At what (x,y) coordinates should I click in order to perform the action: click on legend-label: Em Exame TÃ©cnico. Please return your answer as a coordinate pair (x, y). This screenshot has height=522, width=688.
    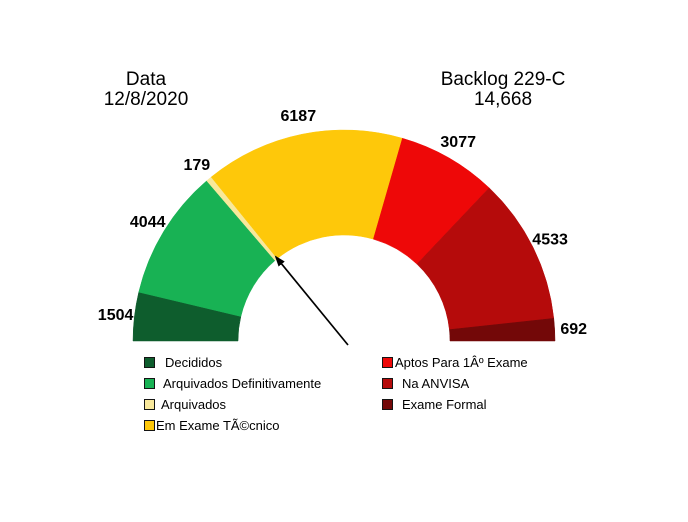
    Looking at the image, I should click on (218, 425).